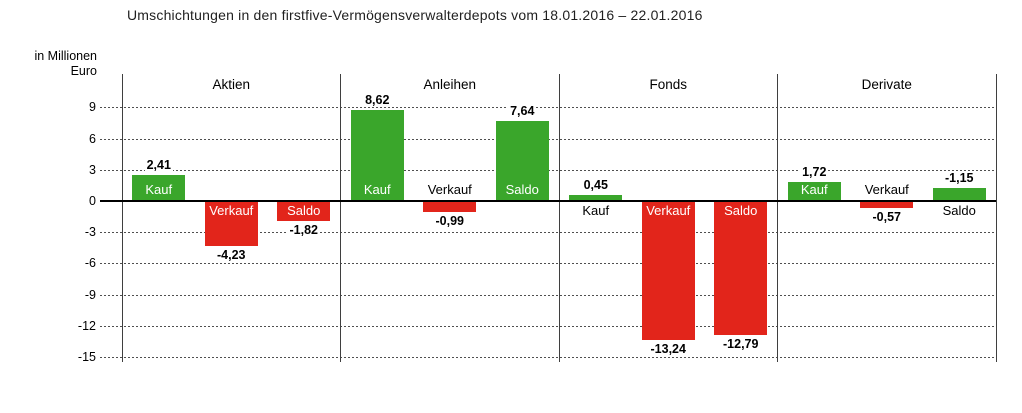  What do you see at coordinates (83, 71) in the screenshot?
I see `y-axis-unit-line2: Euro` at bounding box center [83, 71].